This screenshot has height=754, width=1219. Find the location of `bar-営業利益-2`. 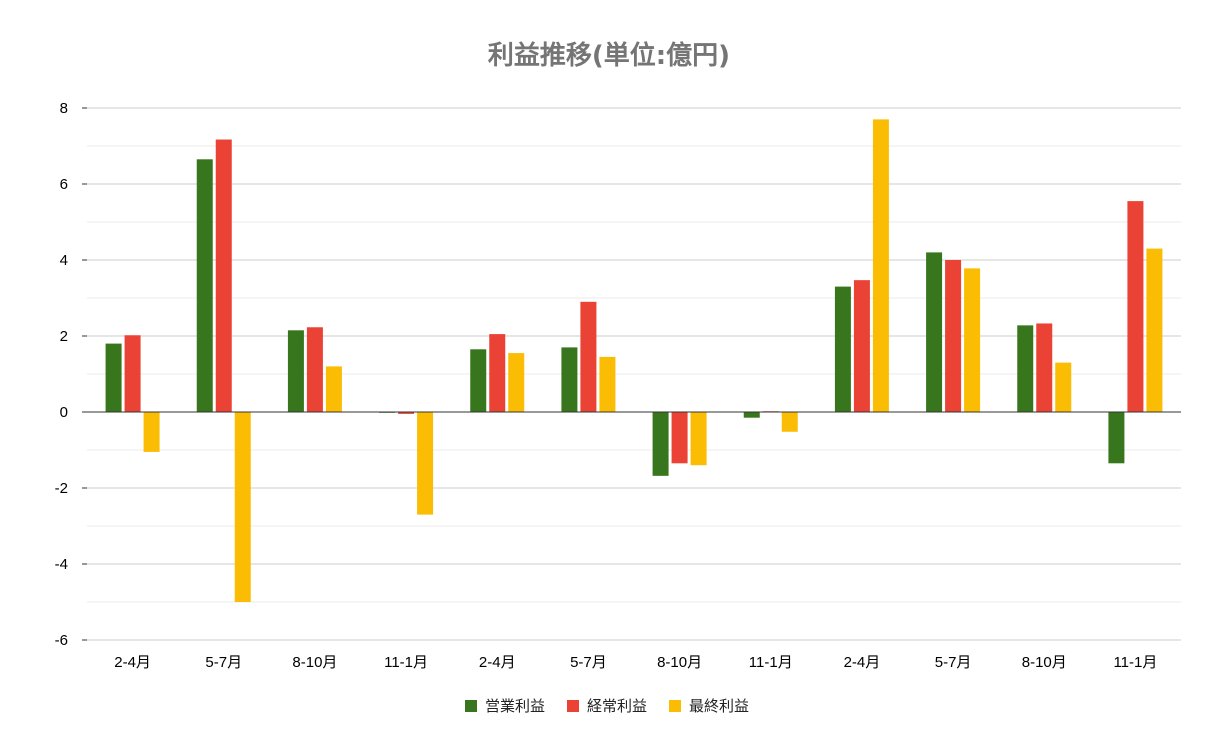

bar-営業利益-2 is located at coordinates (295, 371).